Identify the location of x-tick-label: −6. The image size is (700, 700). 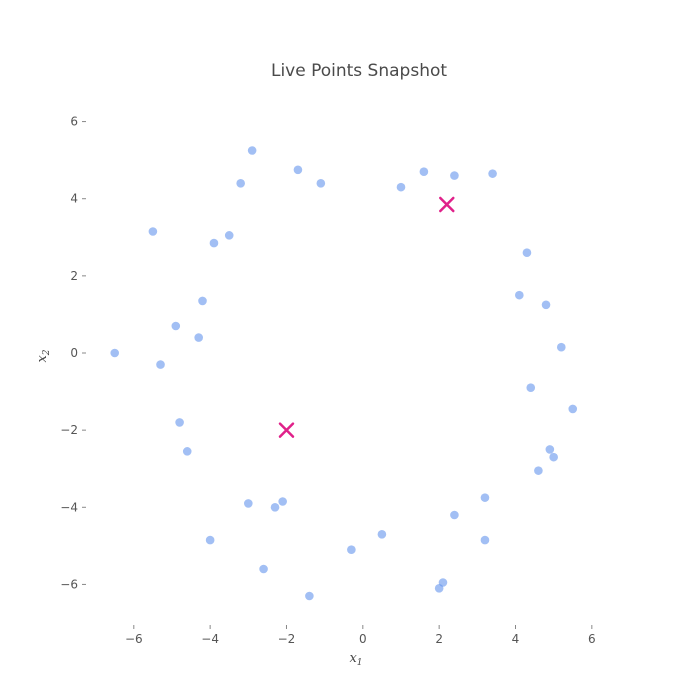
(134, 639).